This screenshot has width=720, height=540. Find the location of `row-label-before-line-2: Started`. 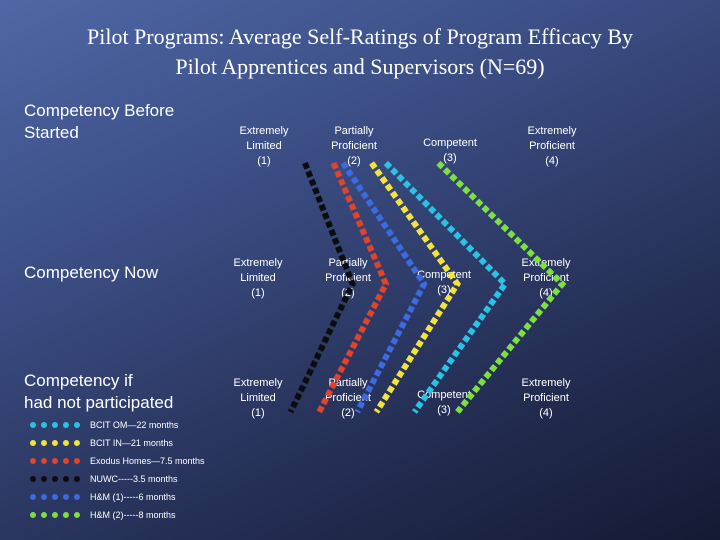

row-label-before-line-2: Started is located at coordinates (51, 132).